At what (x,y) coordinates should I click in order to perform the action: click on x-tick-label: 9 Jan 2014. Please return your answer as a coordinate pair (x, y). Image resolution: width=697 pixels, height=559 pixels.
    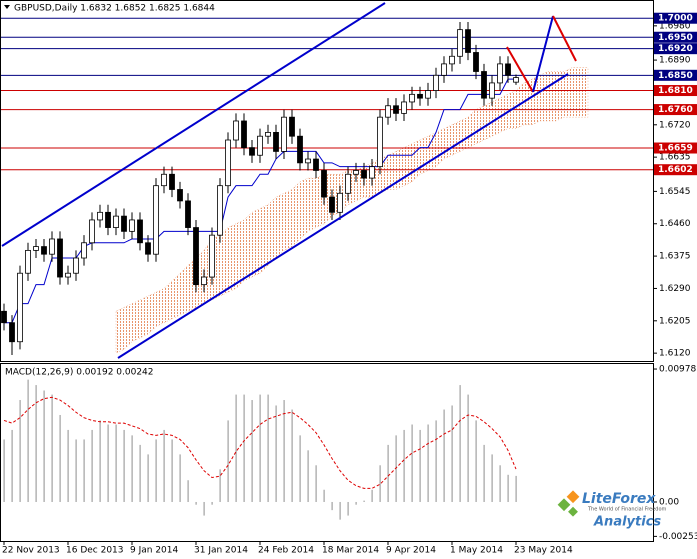
    Looking at the image, I should click on (154, 551).